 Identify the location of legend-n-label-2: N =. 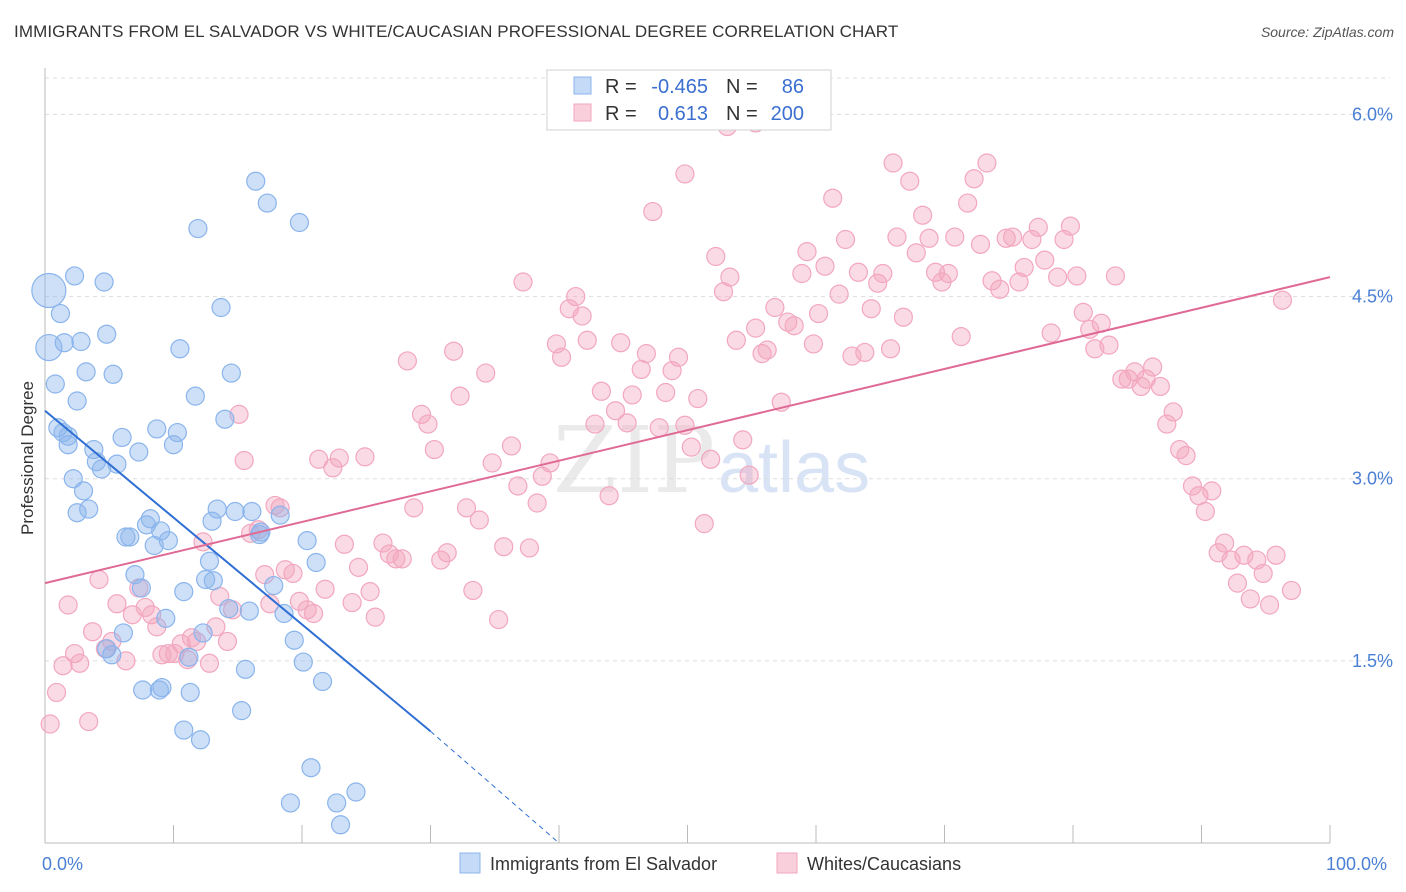
(742, 114).